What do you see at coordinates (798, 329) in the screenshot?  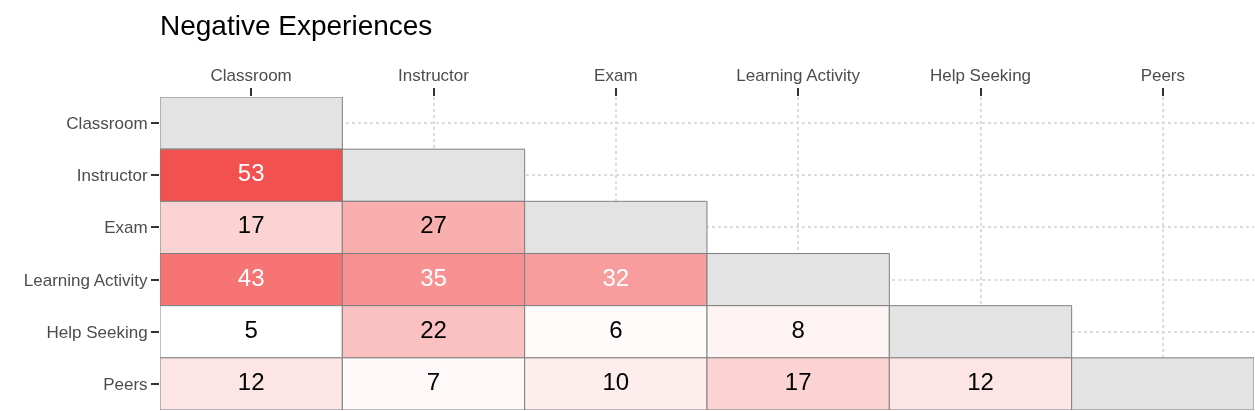 I see `data-label: 8` at bounding box center [798, 329].